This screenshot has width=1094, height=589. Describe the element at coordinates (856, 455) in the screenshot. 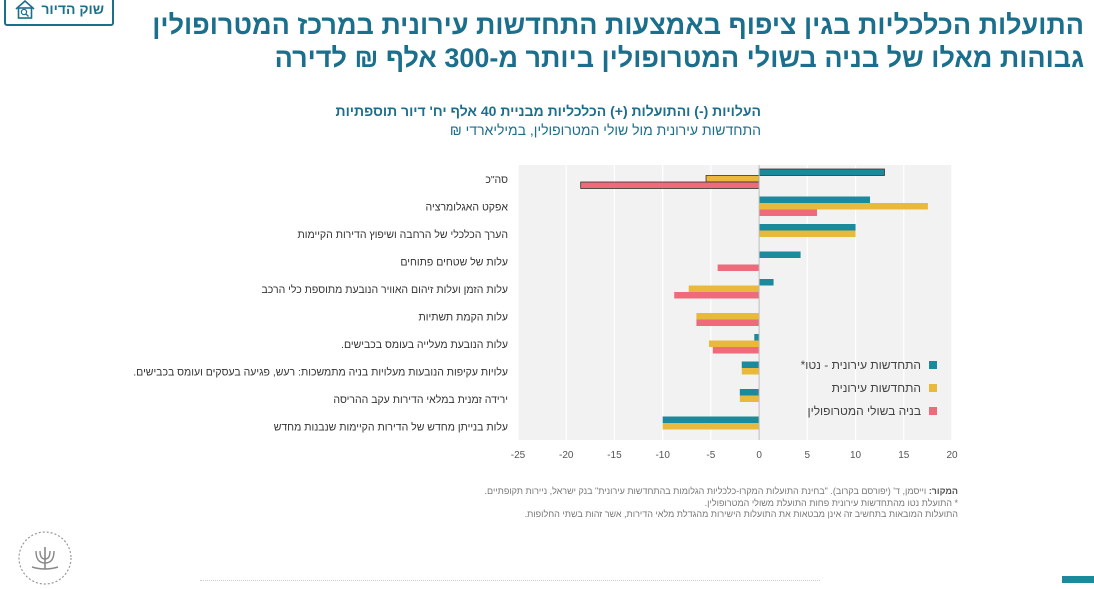

I see `x-tick-label: 10` at that location.